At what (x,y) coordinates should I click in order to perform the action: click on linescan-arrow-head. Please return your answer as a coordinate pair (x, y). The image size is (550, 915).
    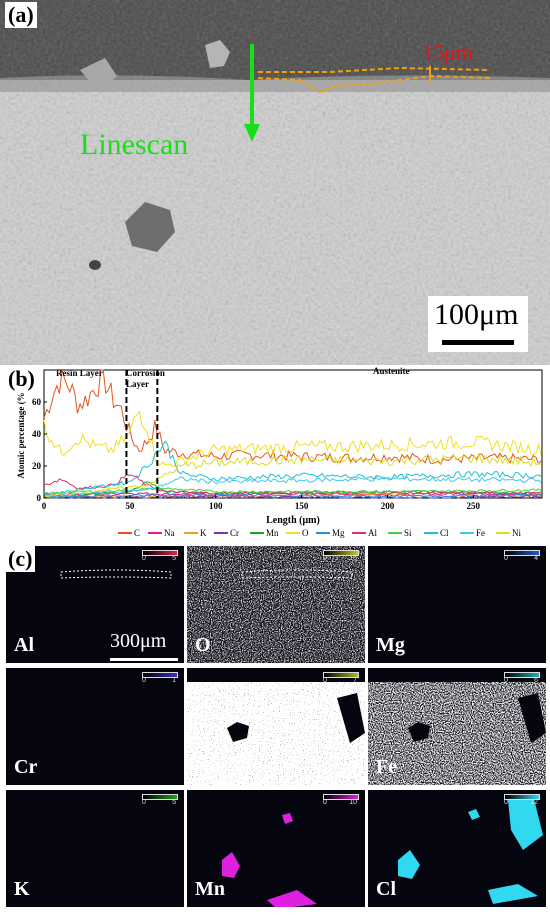
    Looking at the image, I should click on (252, 133).